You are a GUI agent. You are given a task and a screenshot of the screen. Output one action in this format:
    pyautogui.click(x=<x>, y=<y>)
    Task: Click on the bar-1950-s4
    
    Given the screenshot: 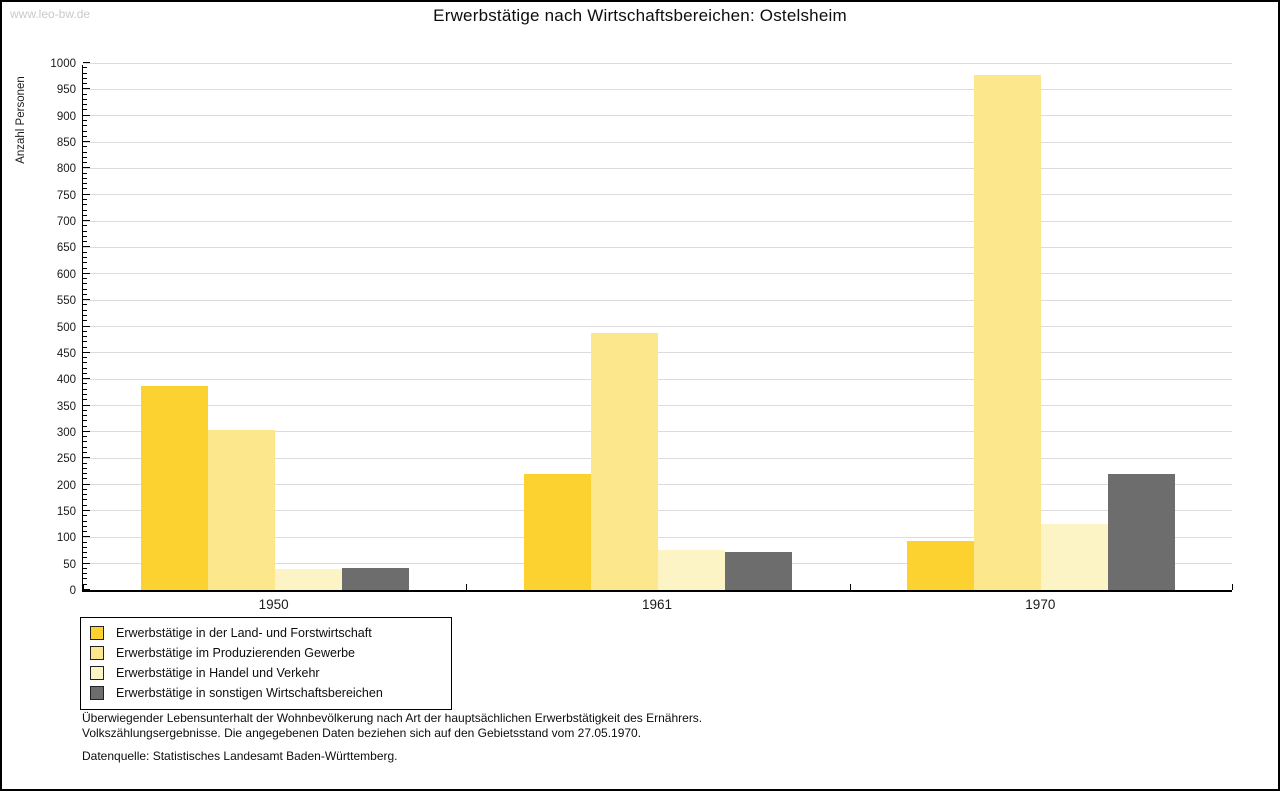 What is the action you would take?
    pyautogui.click(x=375, y=579)
    